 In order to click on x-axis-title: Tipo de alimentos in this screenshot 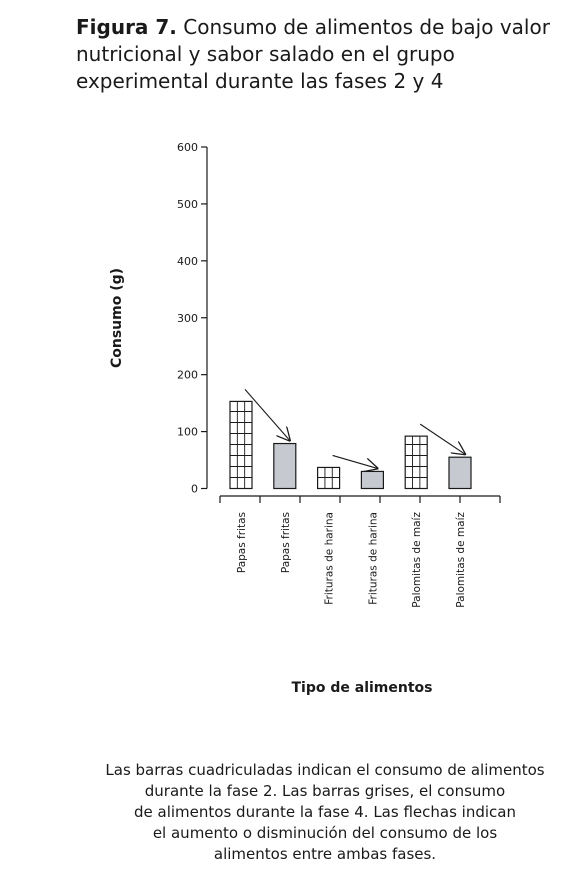, I will do `click(362, 688)`.